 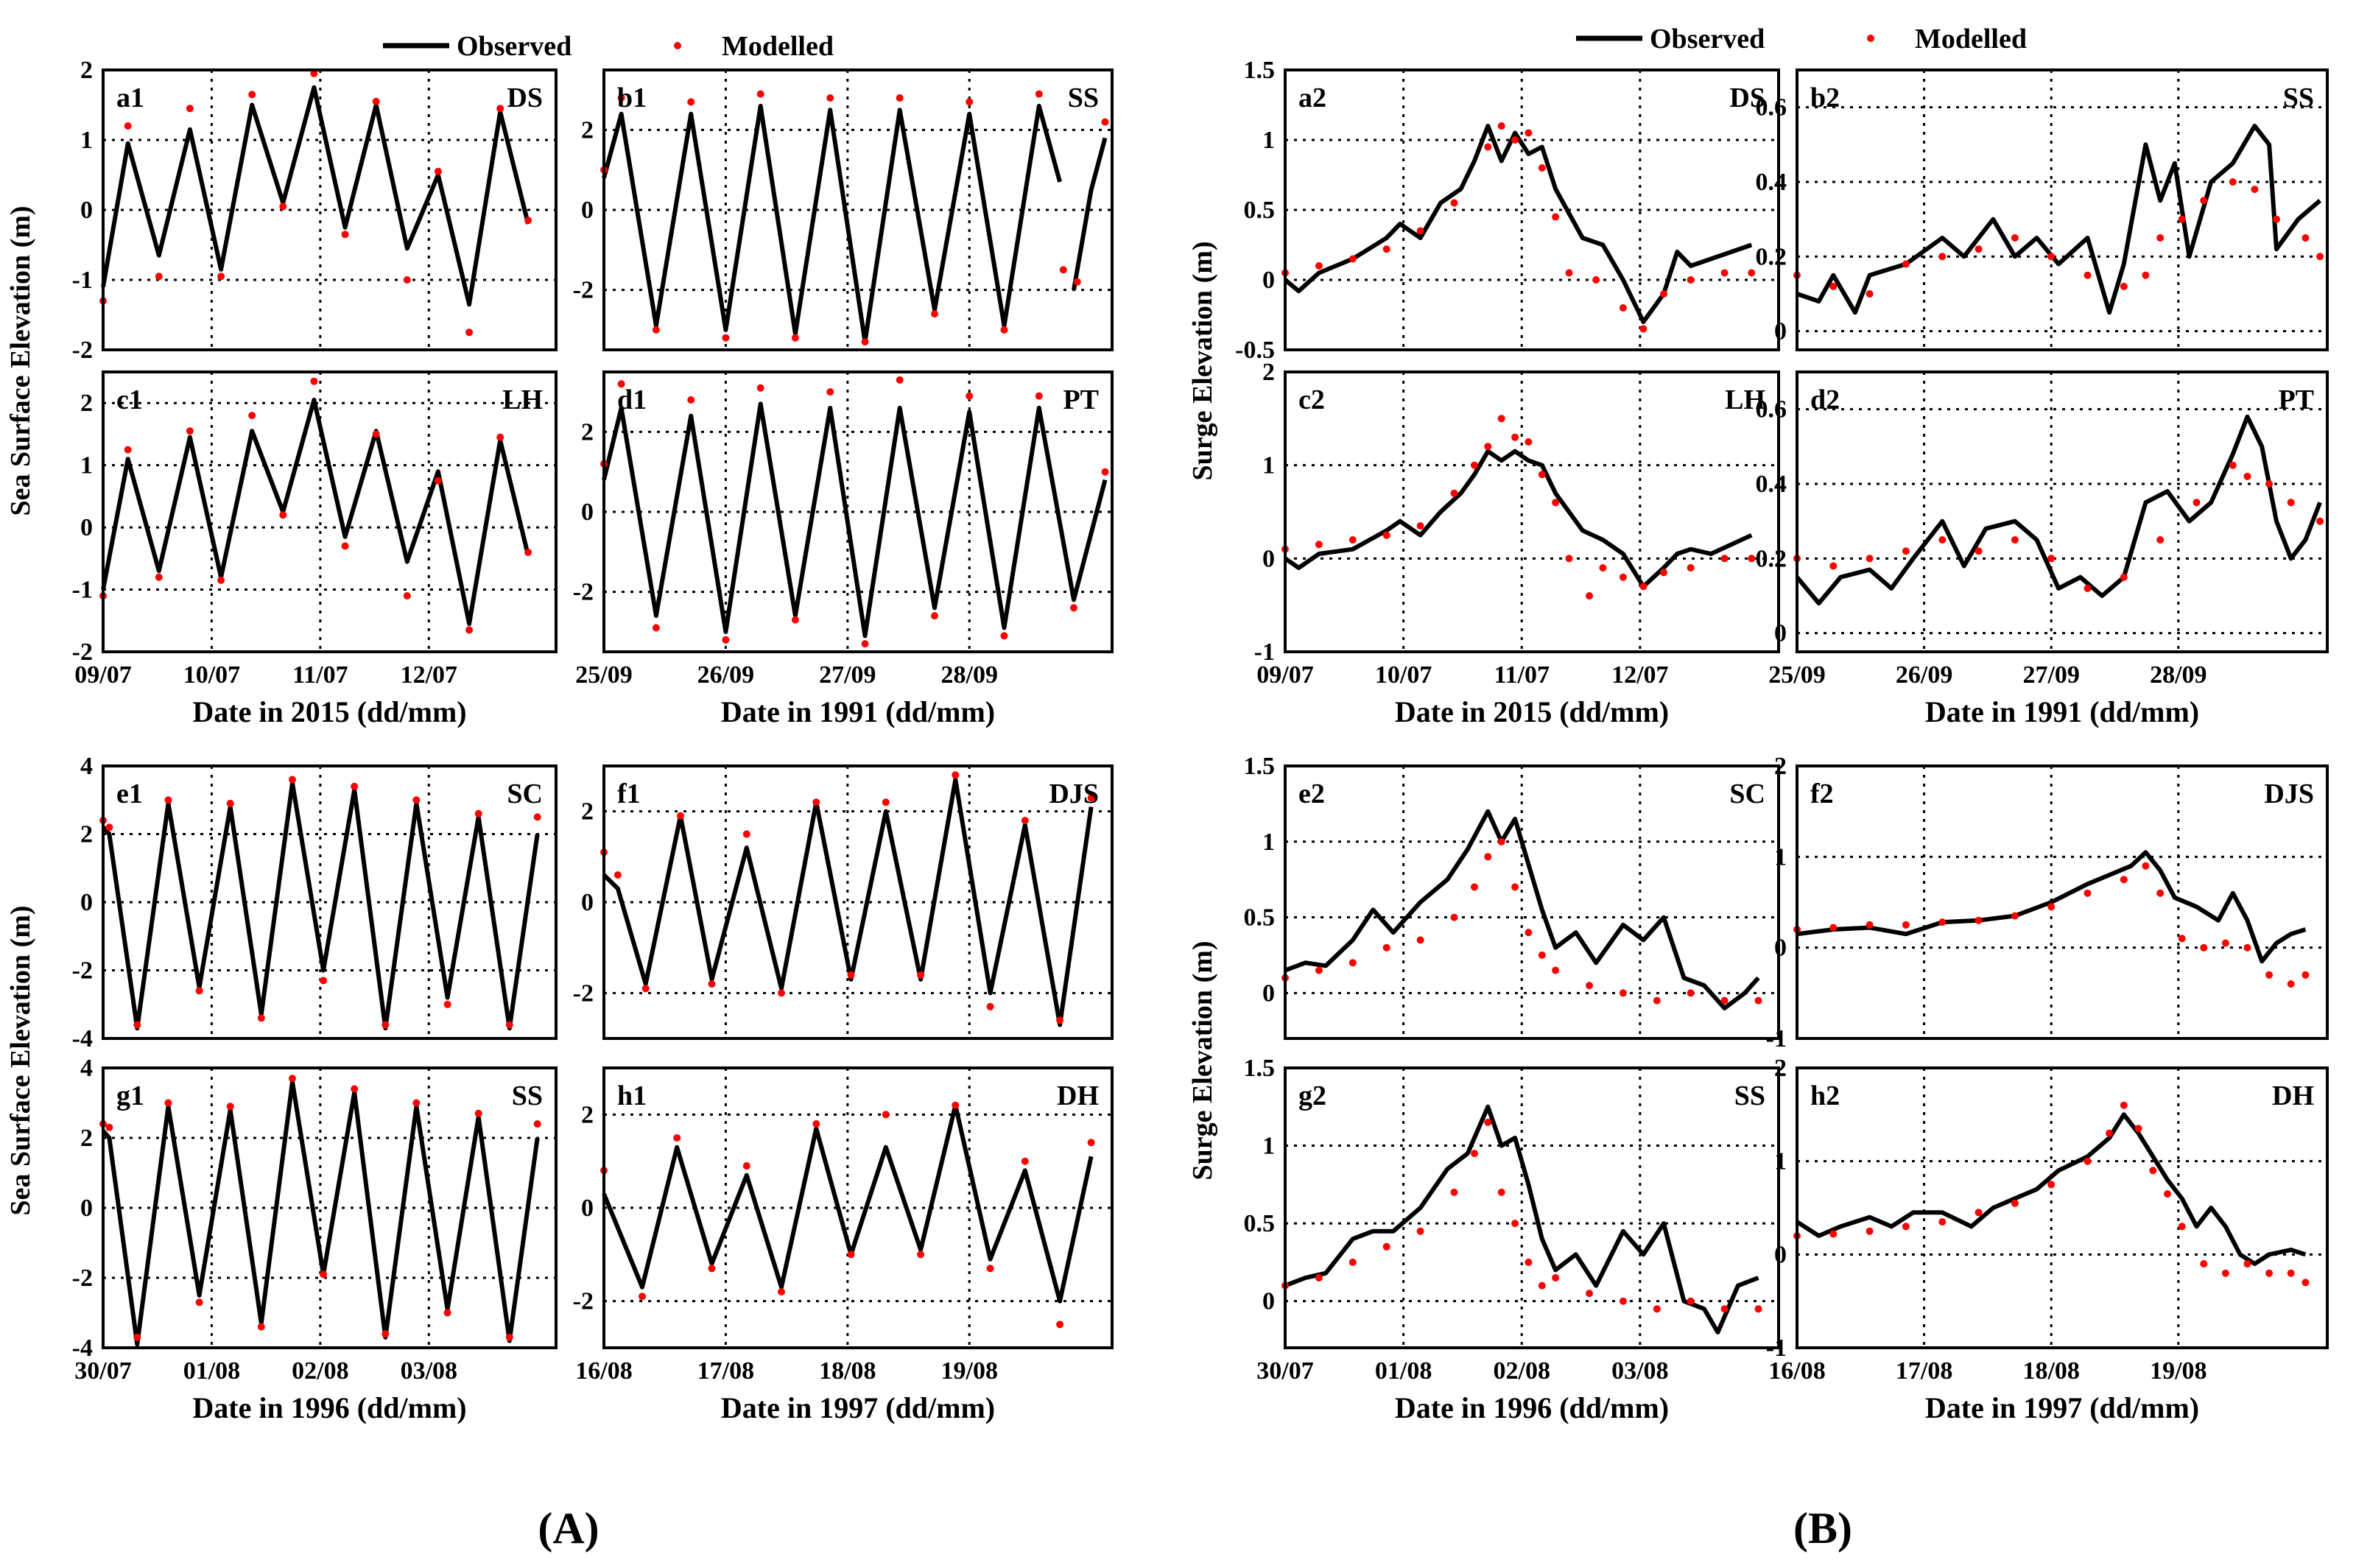 What do you see at coordinates (2062, 209) in the screenshot?
I see `plot-frame-b2` at bounding box center [2062, 209].